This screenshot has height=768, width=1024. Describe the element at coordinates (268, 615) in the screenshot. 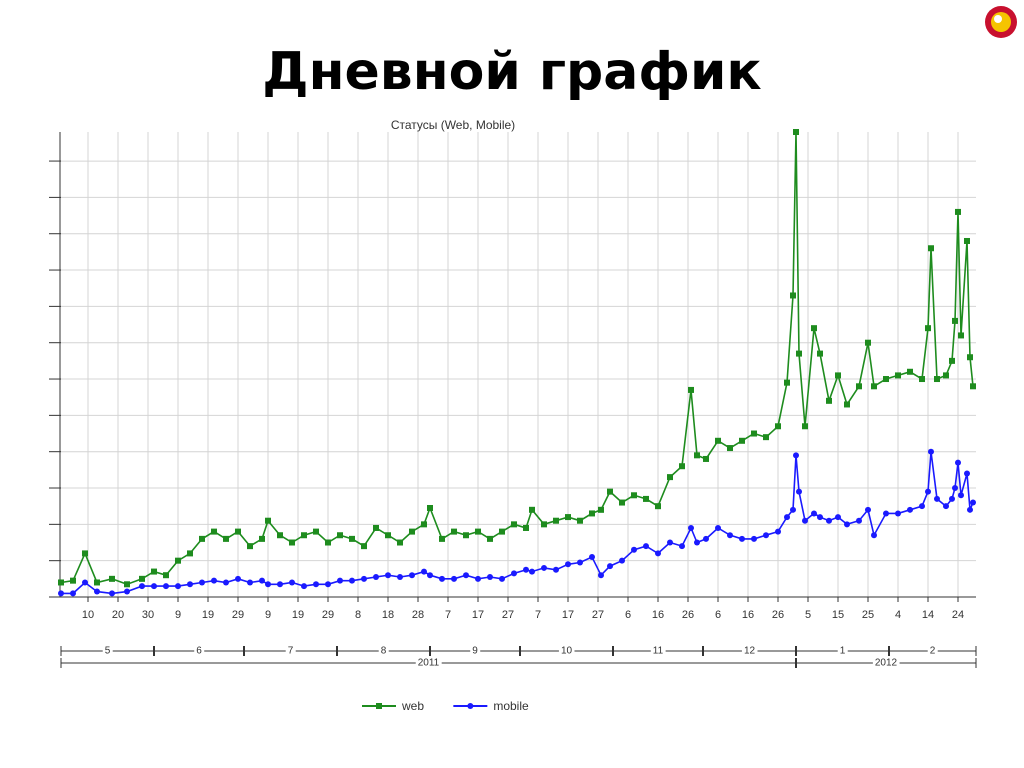

I see `x-tick-label: 9` at that location.